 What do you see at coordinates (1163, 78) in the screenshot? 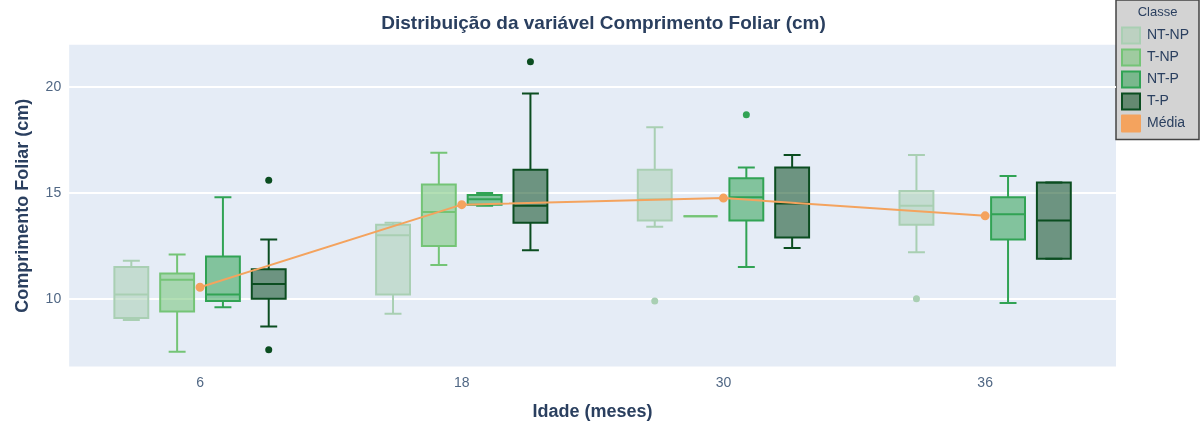
I see `legend-label: NT-P` at bounding box center [1163, 78].